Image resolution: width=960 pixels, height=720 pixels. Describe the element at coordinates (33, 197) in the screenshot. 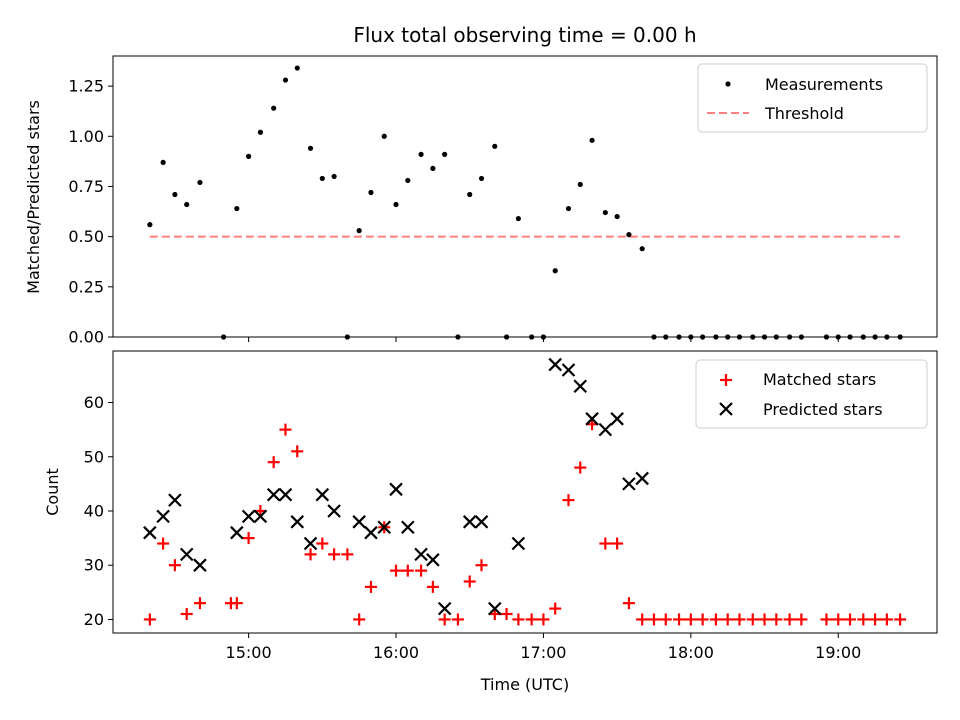

I see `ratio-y-axis-label: Matched/Predicted stars` at that location.